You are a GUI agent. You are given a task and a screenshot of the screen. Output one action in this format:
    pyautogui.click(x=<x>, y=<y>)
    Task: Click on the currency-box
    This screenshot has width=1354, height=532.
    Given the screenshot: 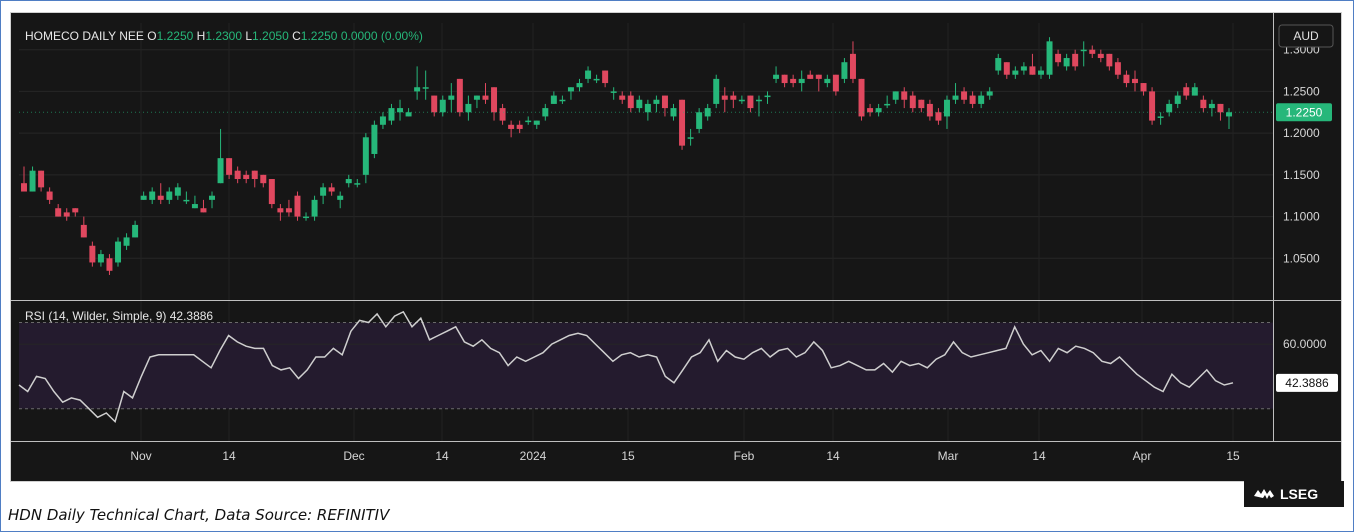 What is the action you would take?
    pyautogui.click(x=1306, y=36)
    